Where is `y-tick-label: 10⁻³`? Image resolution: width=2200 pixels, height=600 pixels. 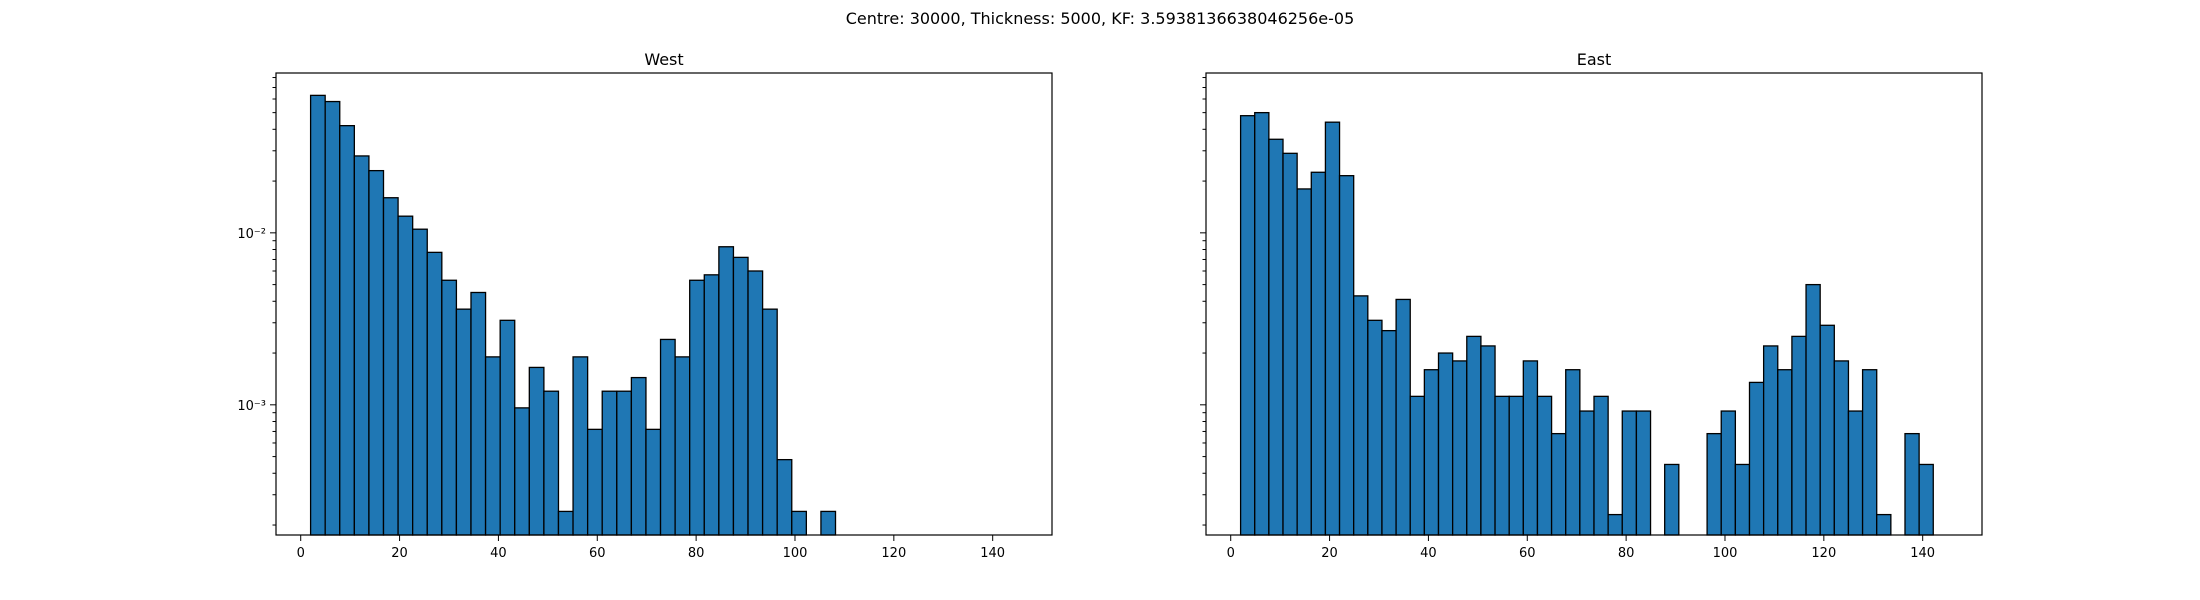
y-tick-label: 10⁻³ is located at coordinates (251, 406).